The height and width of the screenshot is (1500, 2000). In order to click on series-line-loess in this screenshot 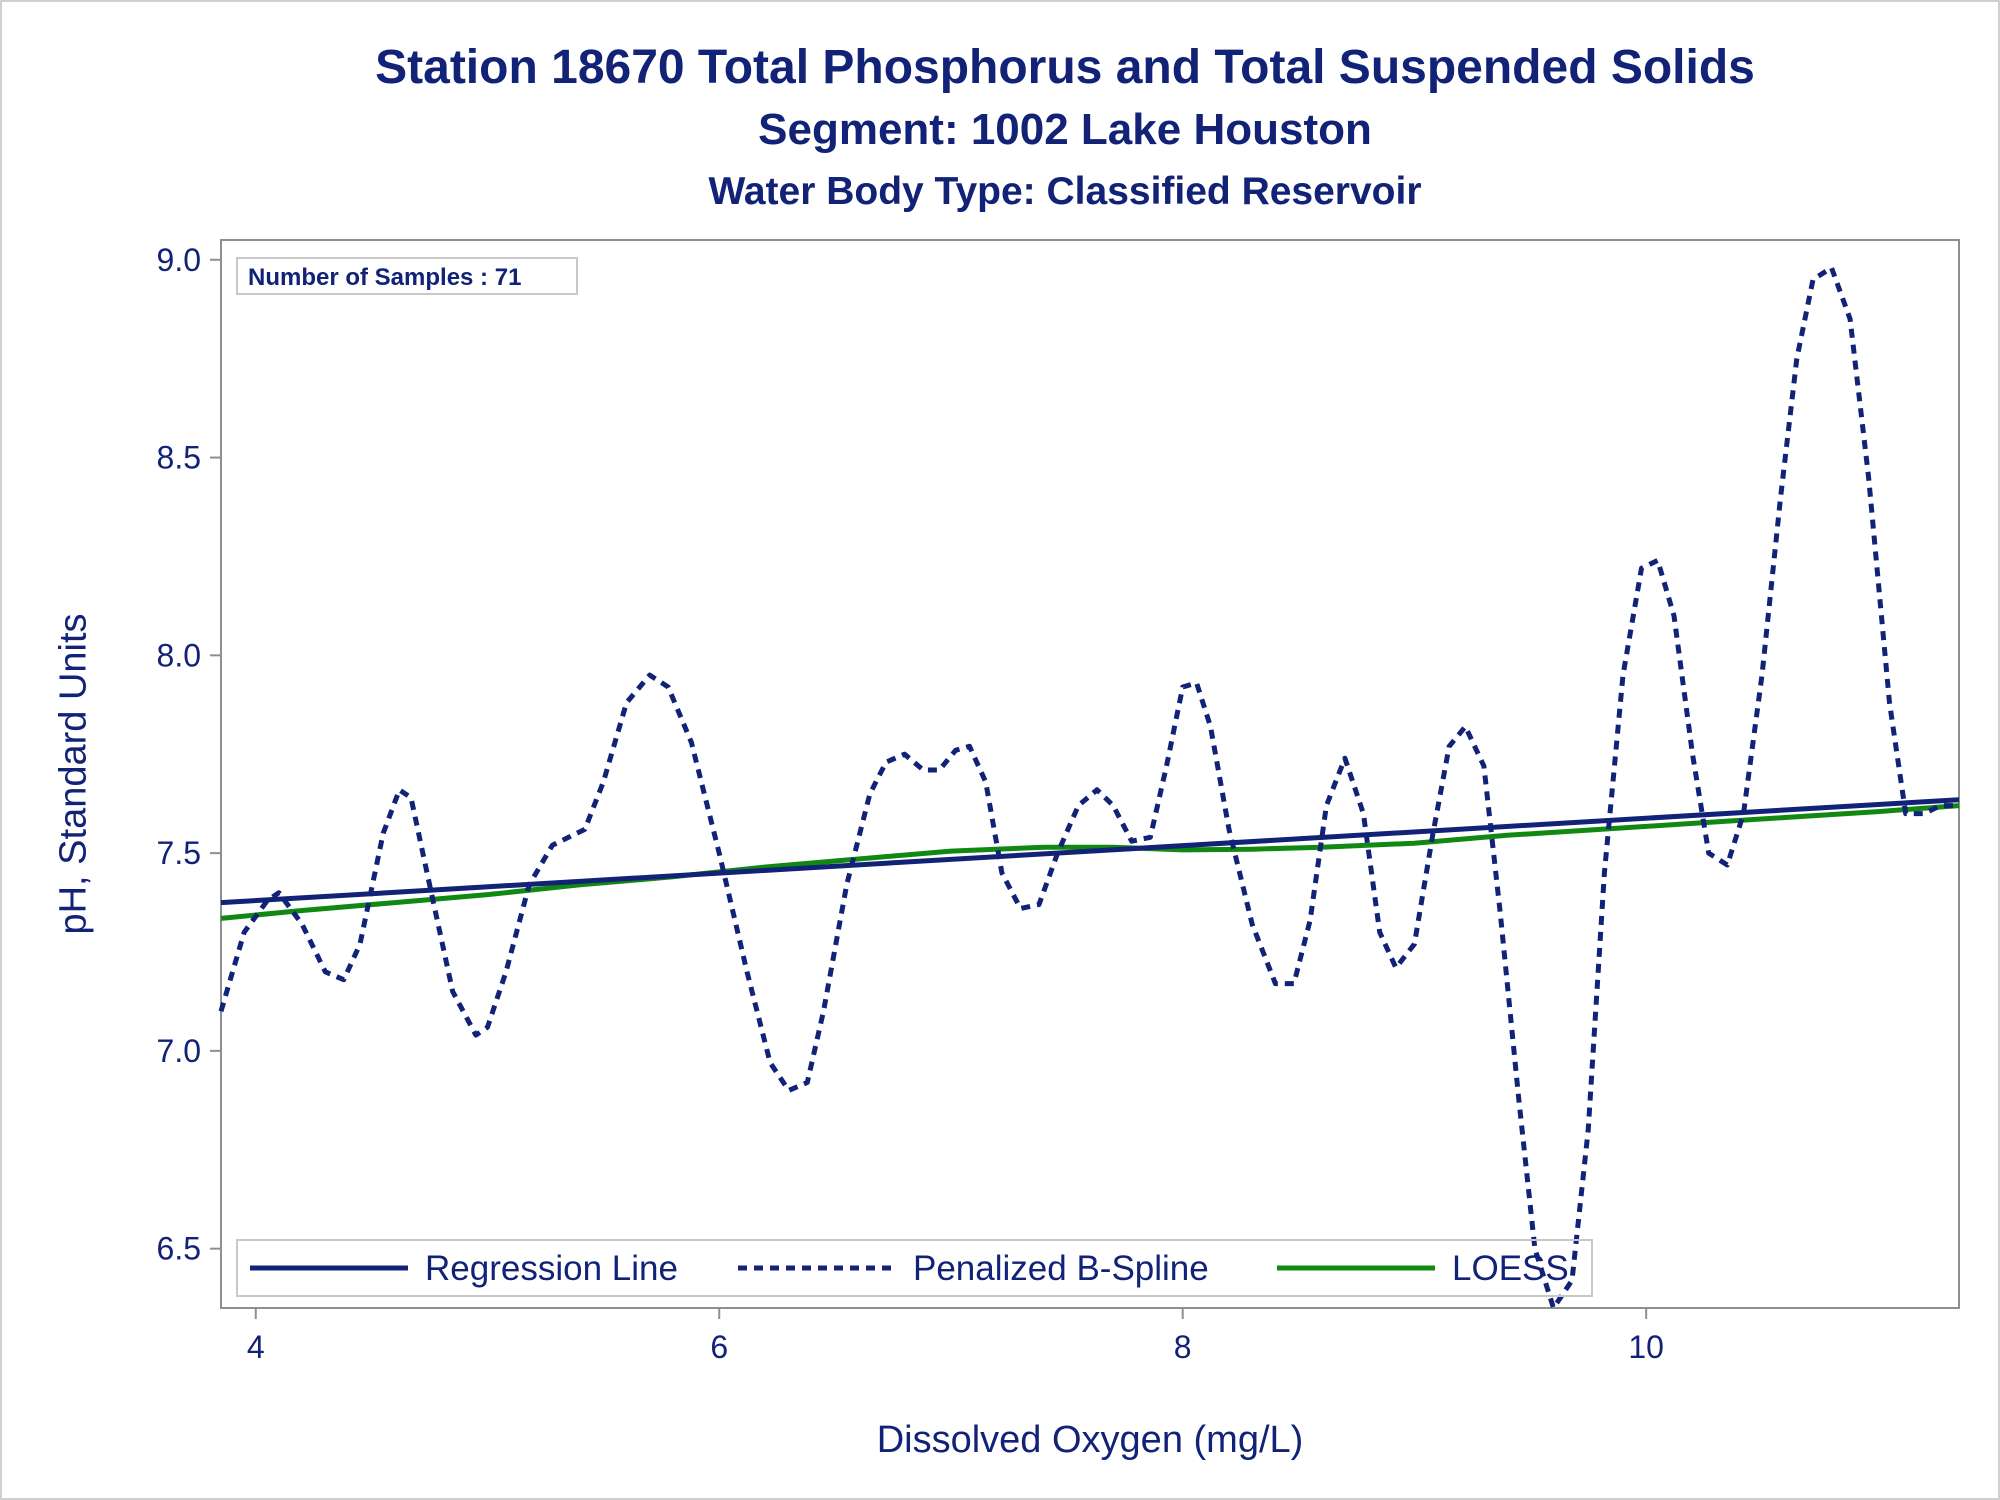, I will do `click(1090, 862)`.